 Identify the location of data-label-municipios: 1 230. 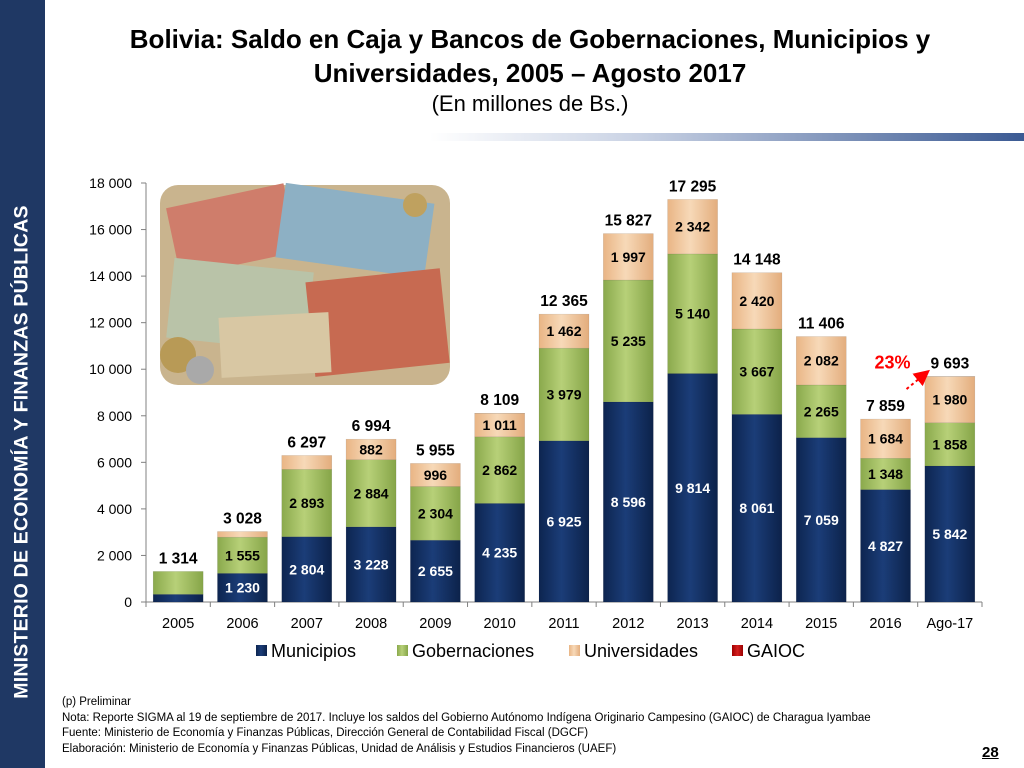
(242, 588).